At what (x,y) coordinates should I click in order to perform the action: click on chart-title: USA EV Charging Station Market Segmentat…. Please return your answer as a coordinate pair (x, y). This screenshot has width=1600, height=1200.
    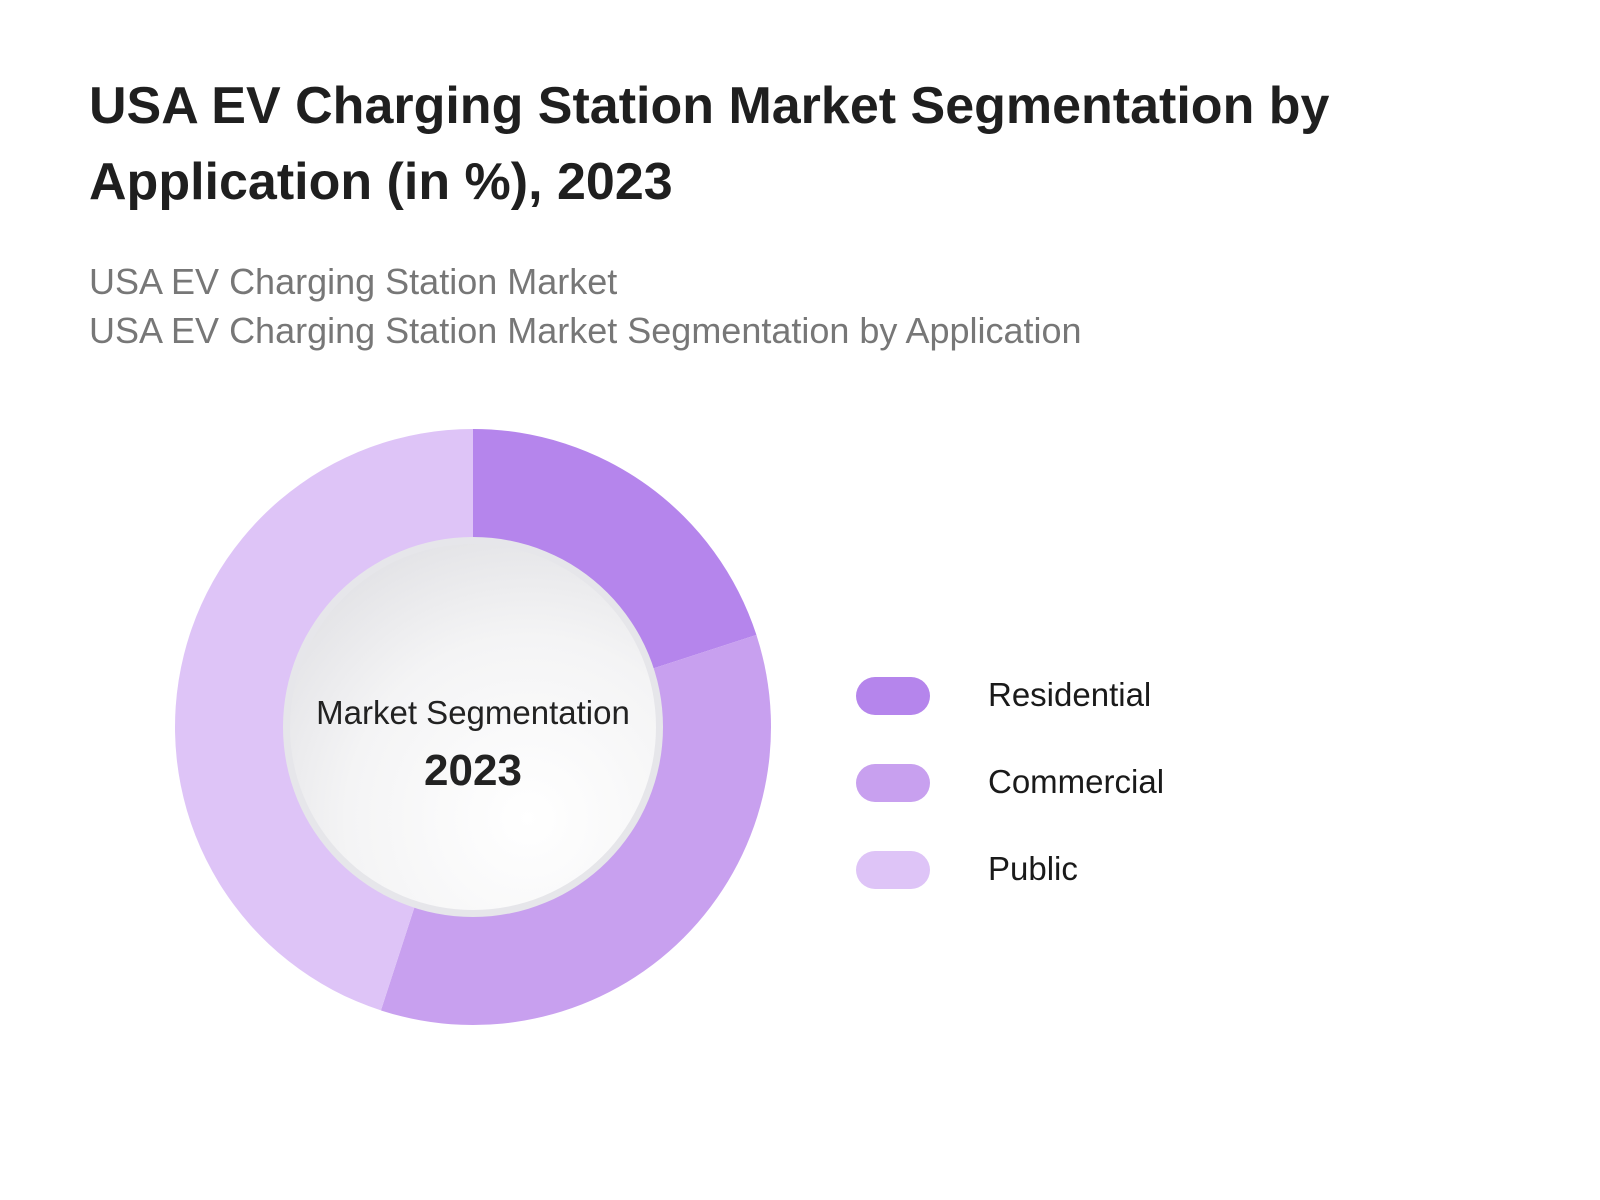
    Looking at the image, I should click on (709, 144).